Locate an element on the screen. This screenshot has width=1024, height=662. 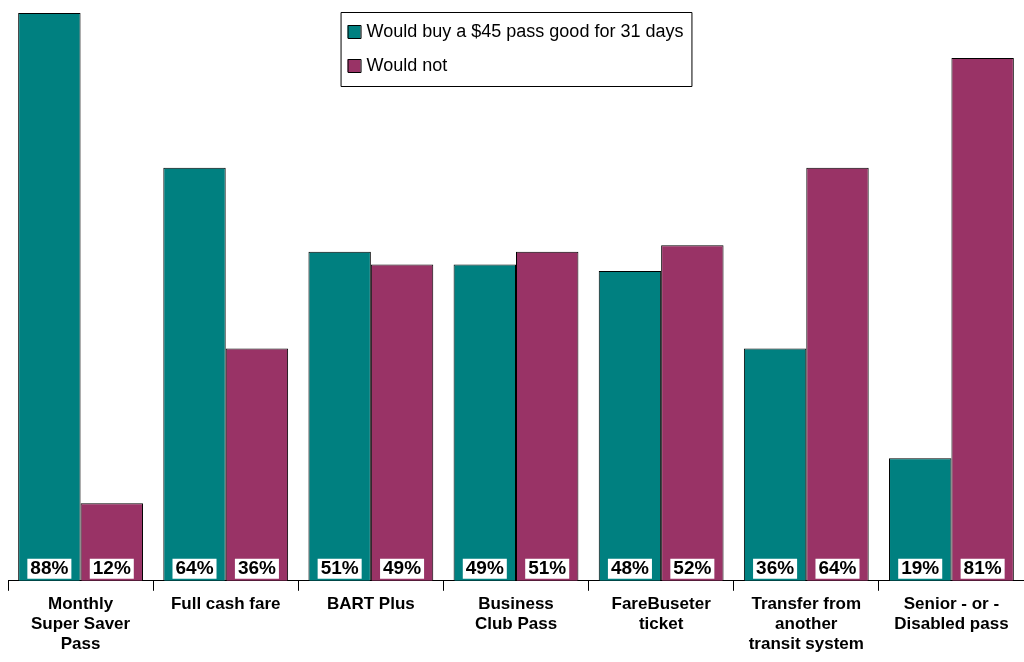
x-tick-label: FareBuseter ticket is located at coordinates (661, 613).